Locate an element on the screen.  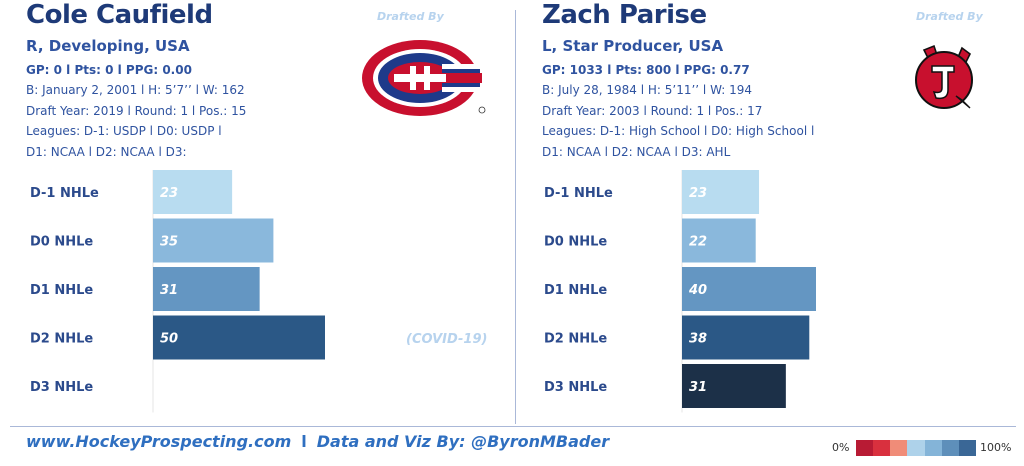
montreal-canadiens-logo is located at coordinates (424, 78).